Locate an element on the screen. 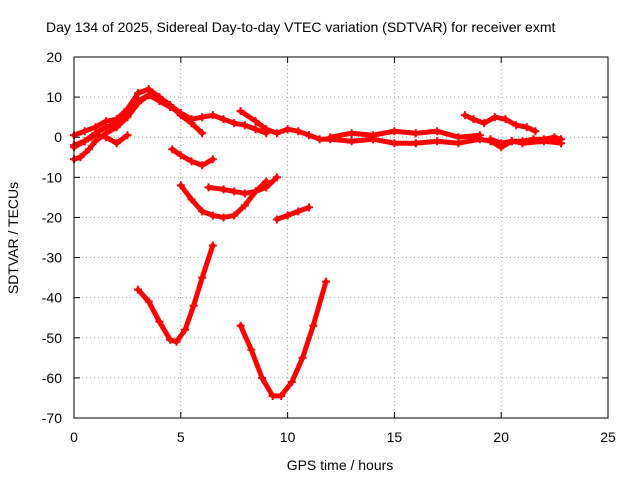  y-tick-label: -30 is located at coordinates (52, 258).